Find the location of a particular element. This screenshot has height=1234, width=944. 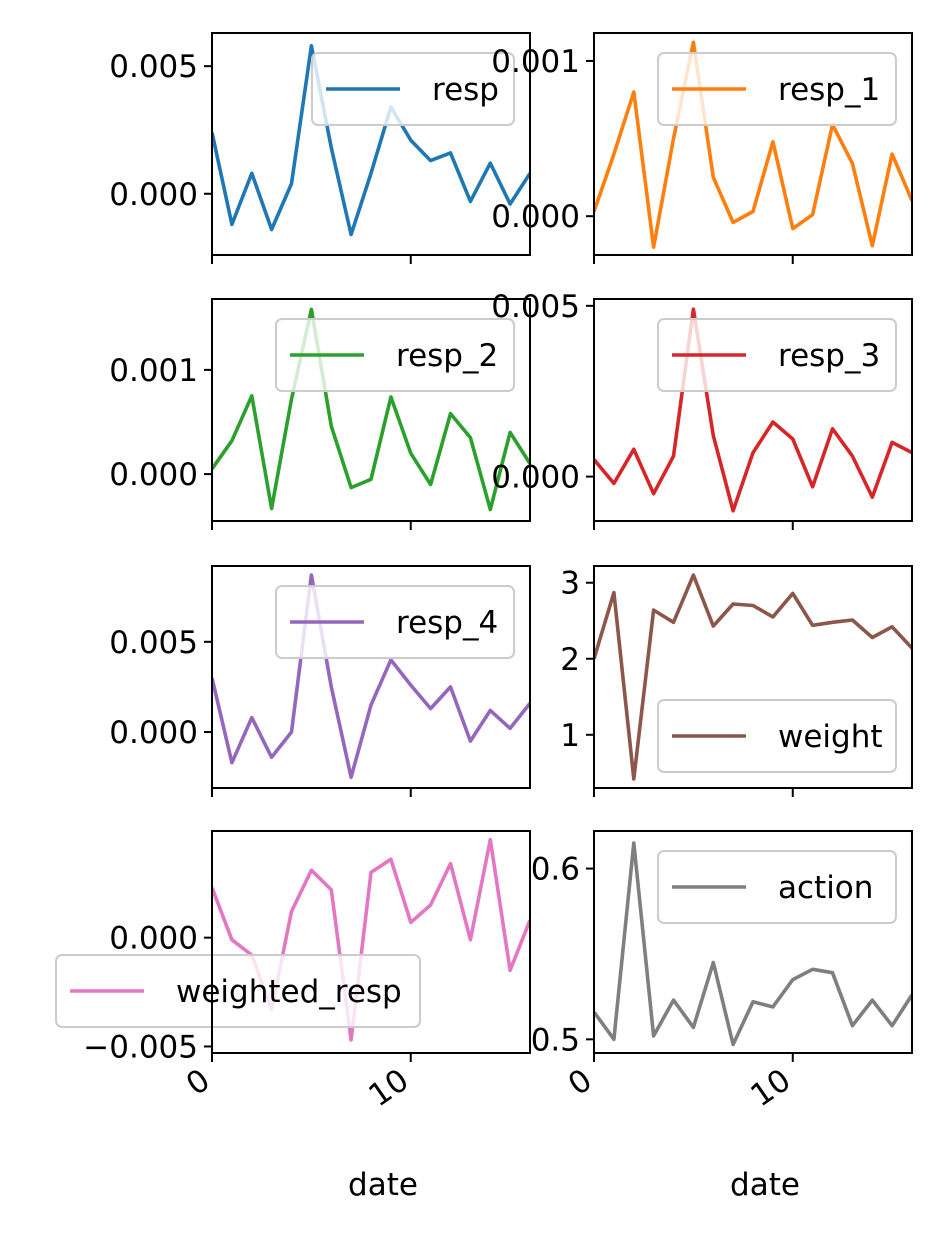

legend-label: resp_4 is located at coordinates (447, 623).